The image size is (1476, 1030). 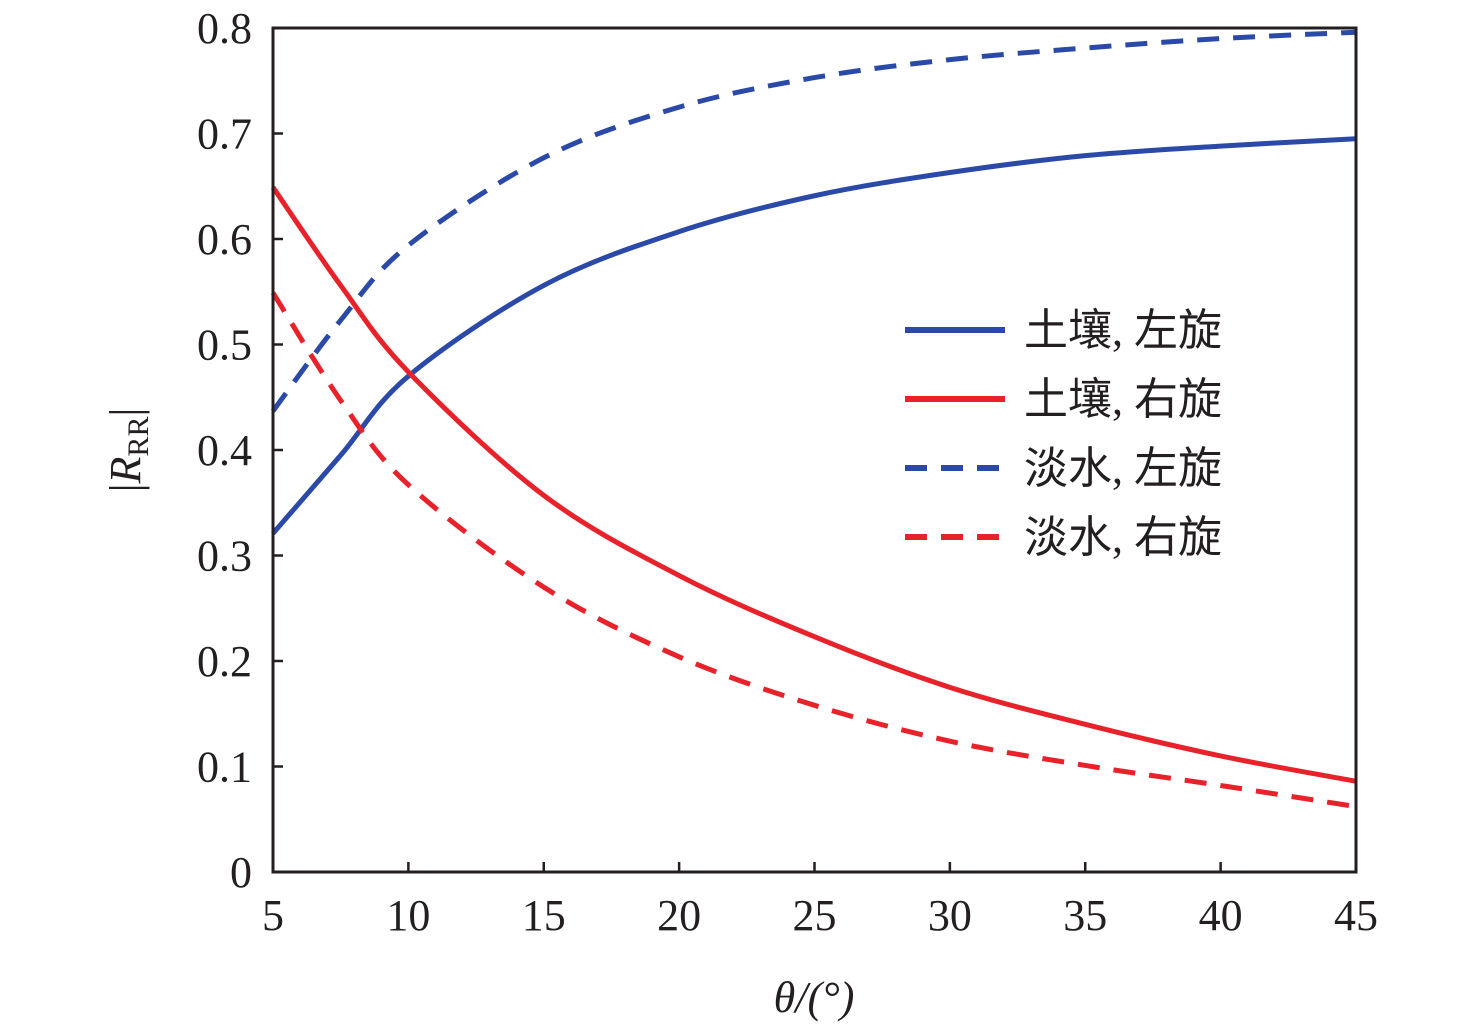 What do you see at coordinates (224, 556) in the screenshot?
I see `y-tick-label: 0.3` at bounding box center [224, 556].